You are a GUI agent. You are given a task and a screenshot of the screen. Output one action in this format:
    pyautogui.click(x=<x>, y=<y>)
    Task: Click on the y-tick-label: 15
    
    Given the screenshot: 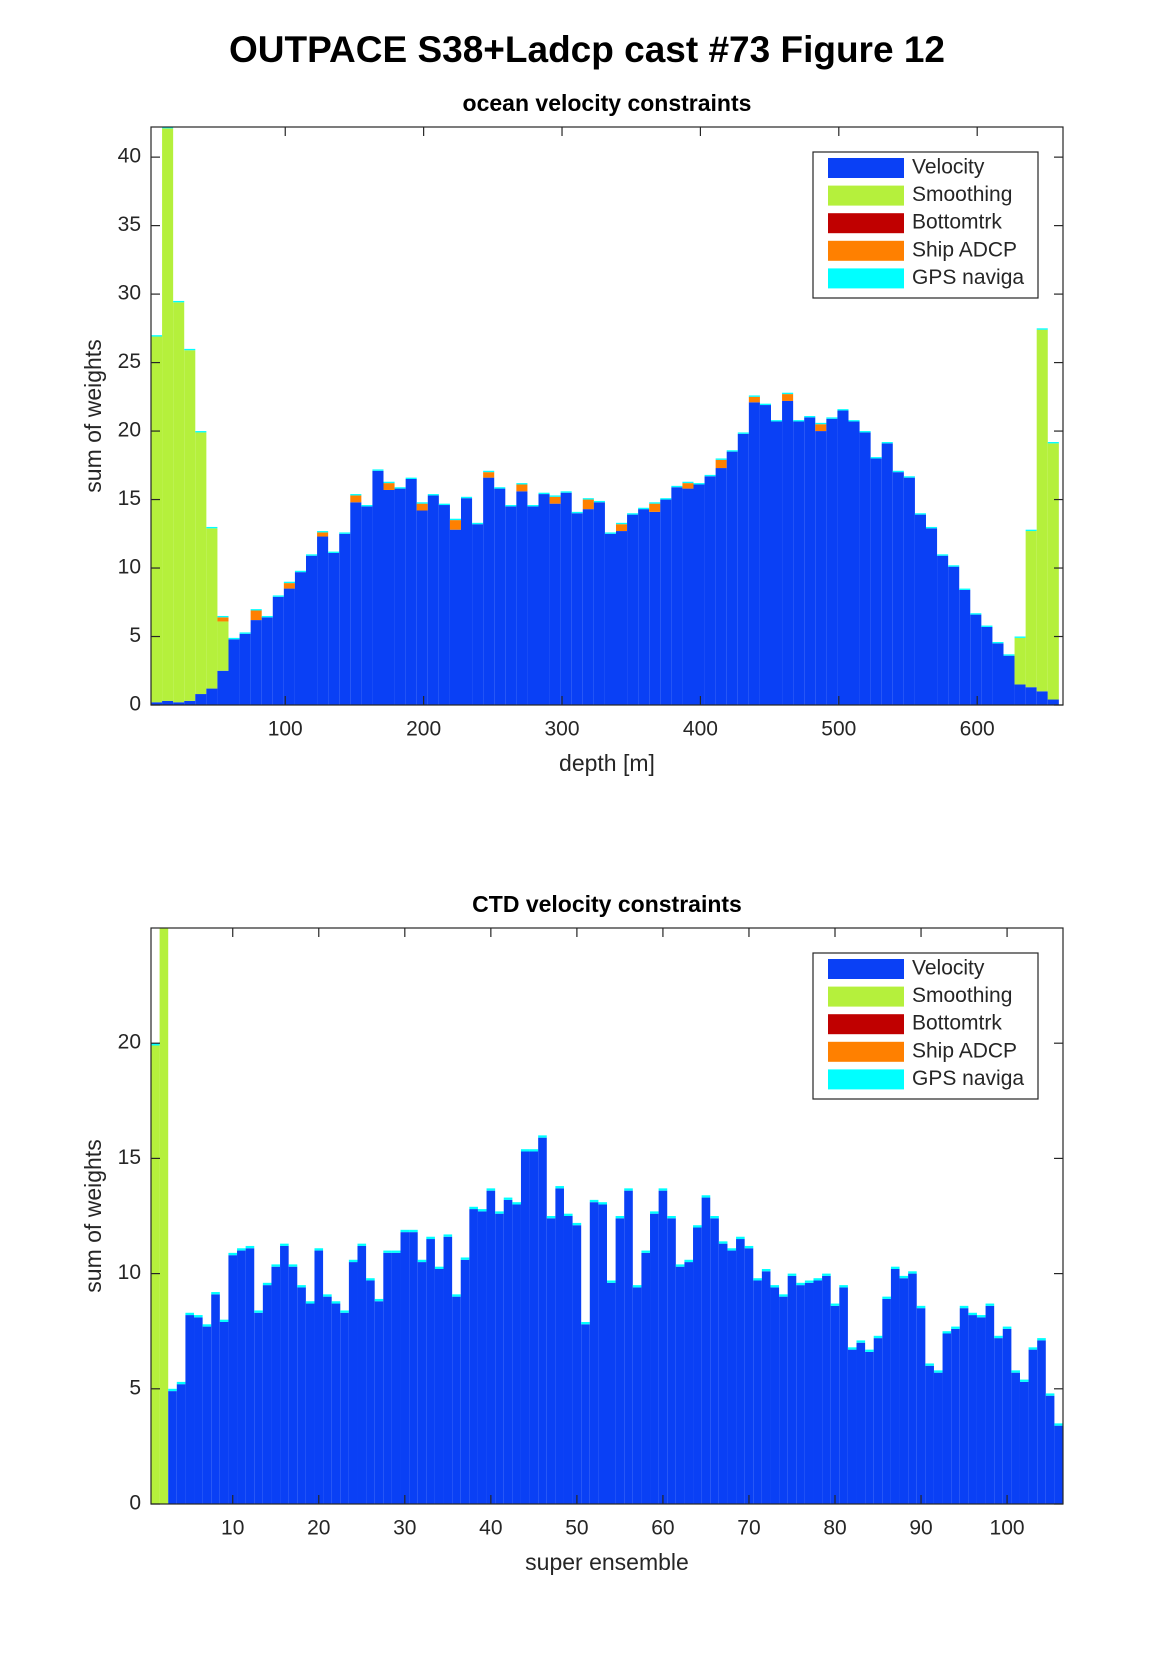 What is the action you would take?
    pyautogui.click(x=129, y=1157)
    